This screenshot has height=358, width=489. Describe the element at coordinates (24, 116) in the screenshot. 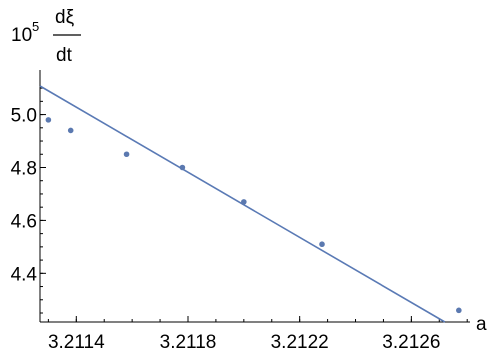

I see `y-tick-label: 5.0` at that location.